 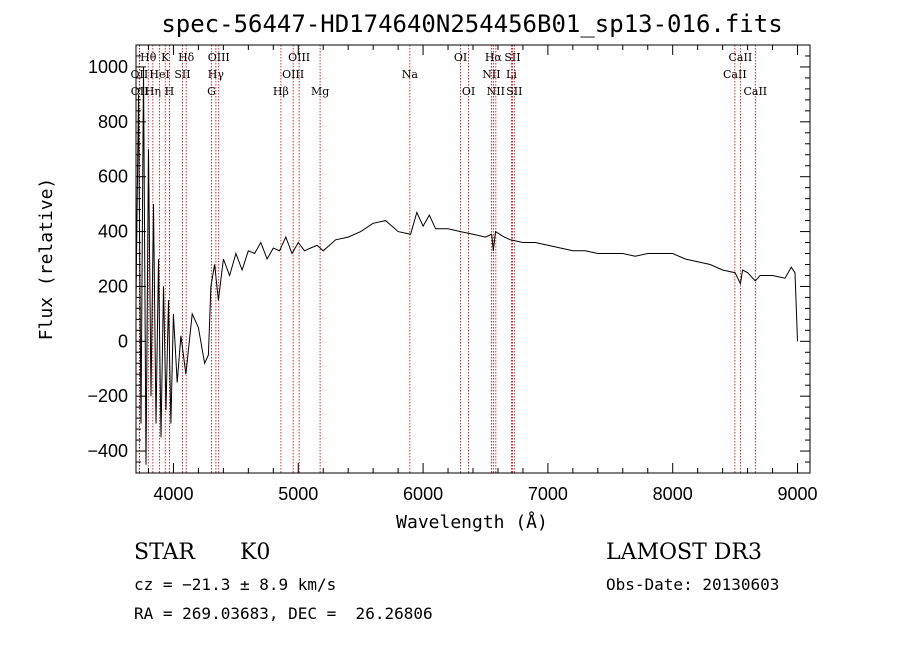 What do you see at coordinates (472, 522) in the screenshot?
I see `x-axis-label: Wavelength (Å)` at bounding box center [472, 522].